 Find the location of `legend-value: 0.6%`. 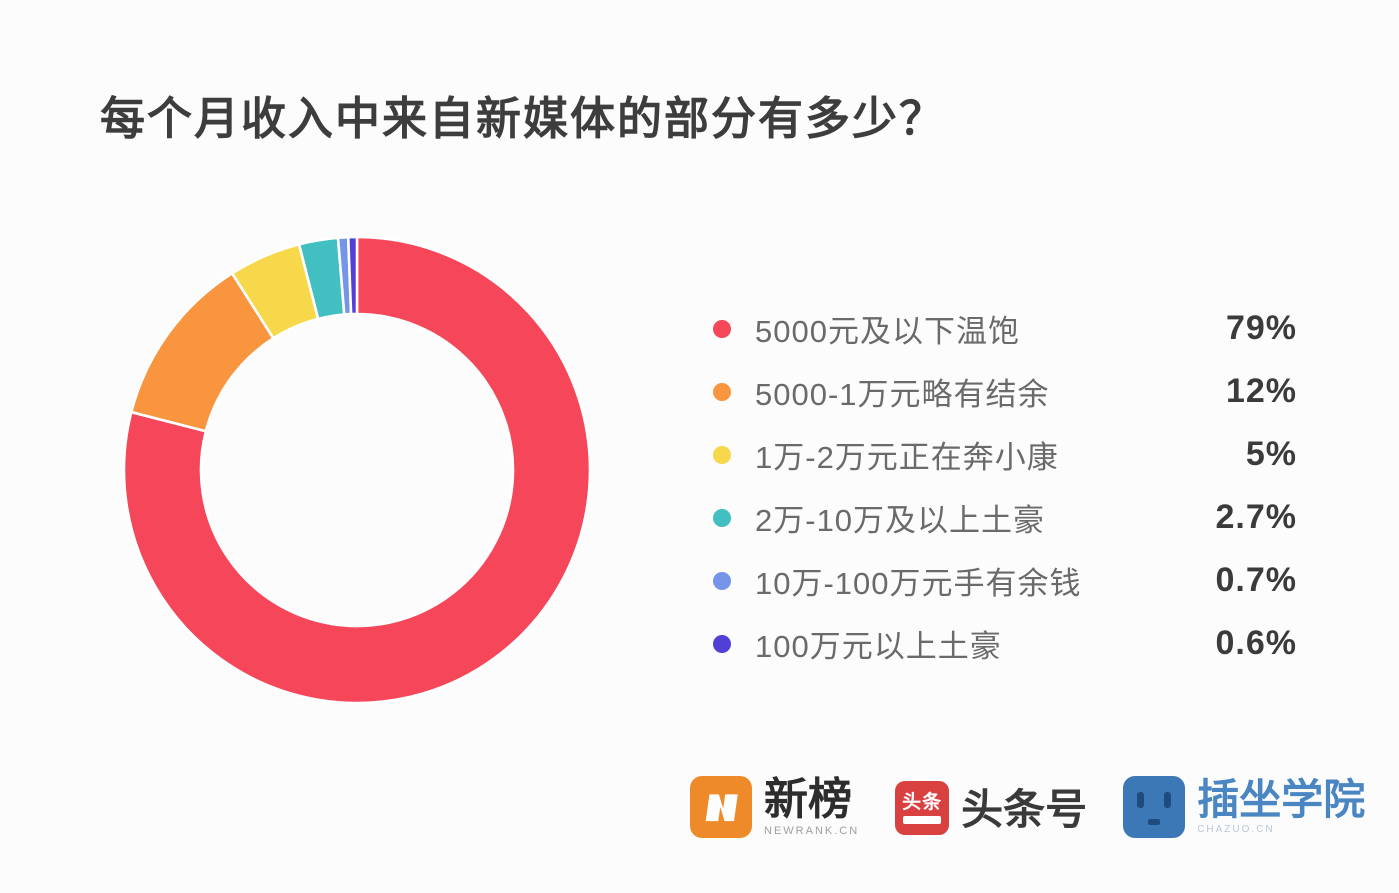

legend-value: 0.6% is located at coordinates (1256, 643).